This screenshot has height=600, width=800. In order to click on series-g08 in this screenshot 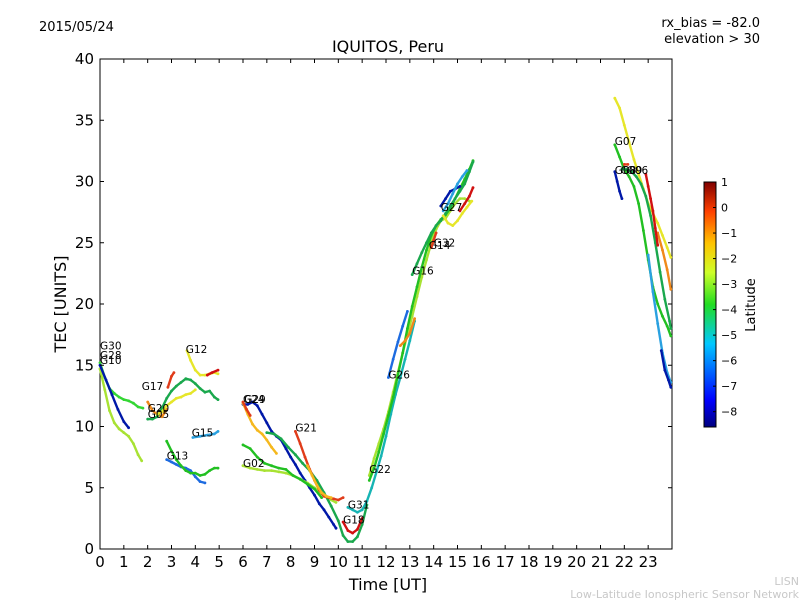, I will do `click(618, 185)`.